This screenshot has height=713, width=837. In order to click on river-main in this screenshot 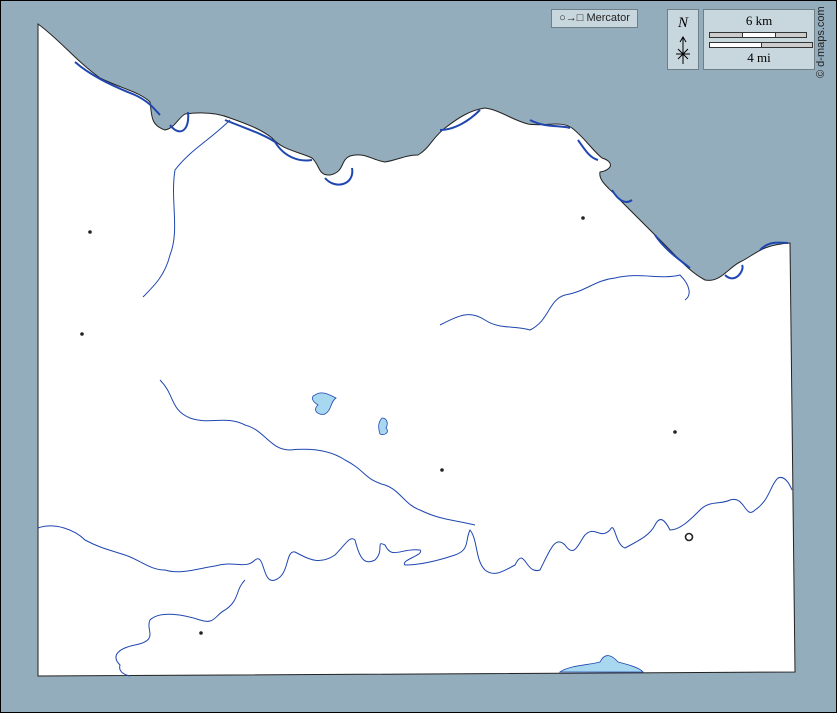, I will do `click(415, 528)`.